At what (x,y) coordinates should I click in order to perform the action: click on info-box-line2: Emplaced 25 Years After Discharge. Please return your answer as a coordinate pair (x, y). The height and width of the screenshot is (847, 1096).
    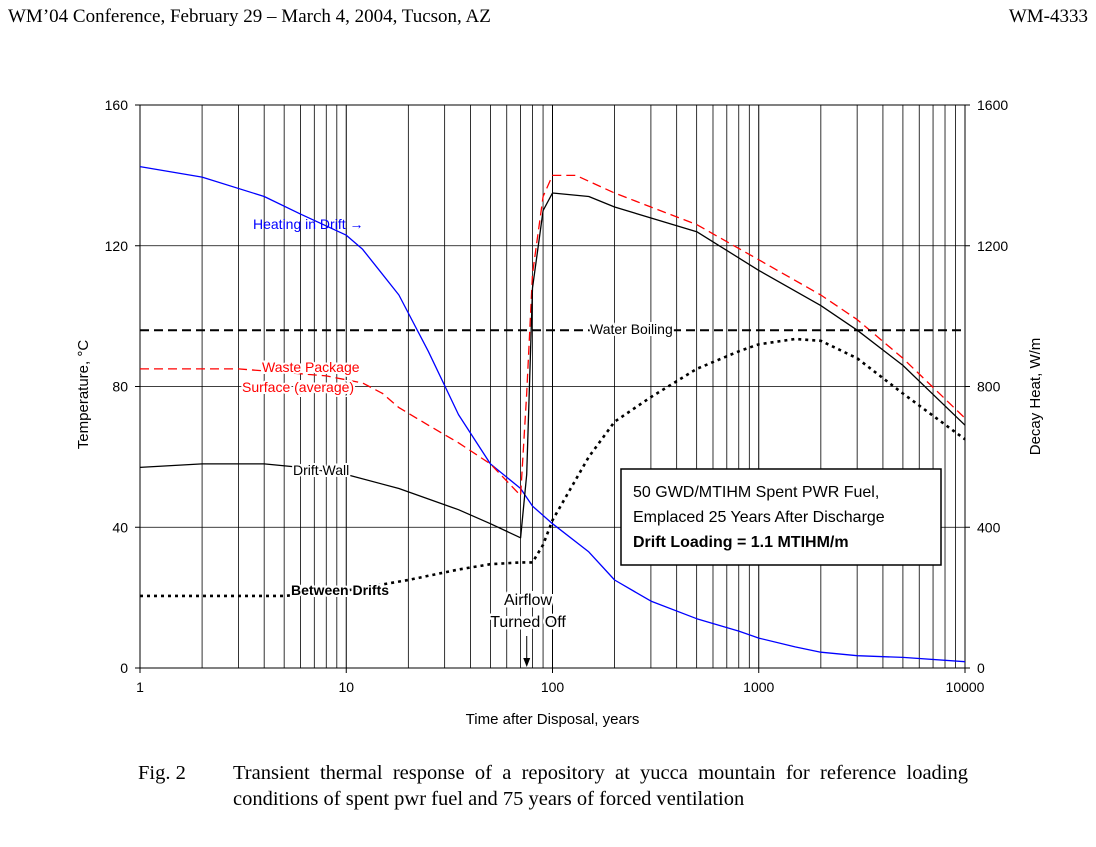
    Looking at the image, I should click on (759, 517).